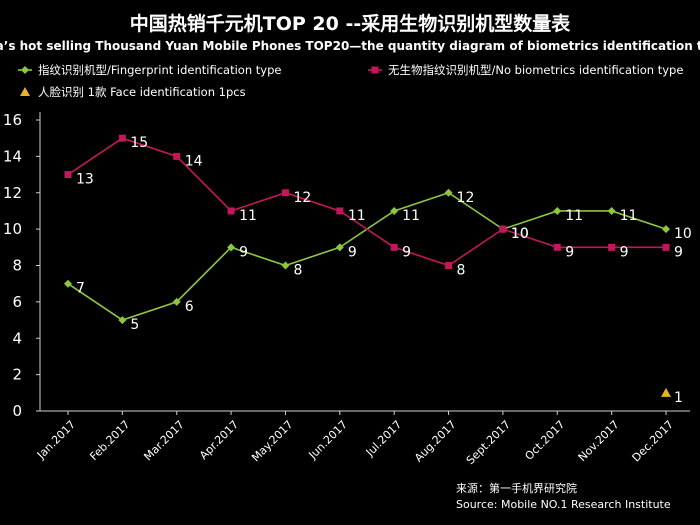 The width and height of the screenshot is (700, 525). Describe the element at coordinates (384, 439) in the screenshot. I see `x-tick-label: Jul.2017` at that location.